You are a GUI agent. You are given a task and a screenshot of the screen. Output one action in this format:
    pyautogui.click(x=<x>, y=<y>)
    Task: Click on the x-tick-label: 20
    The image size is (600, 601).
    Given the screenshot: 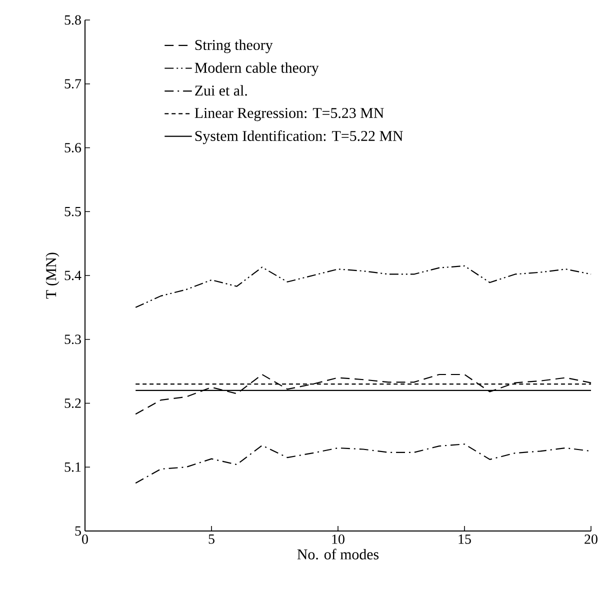 What is the action you would take?
    pyautogui.click(x=591, y=539)
    